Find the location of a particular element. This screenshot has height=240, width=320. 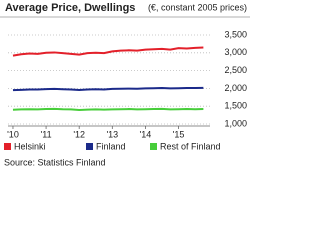

source: Source: Statistics Finland is located at coordinates (55, 162).